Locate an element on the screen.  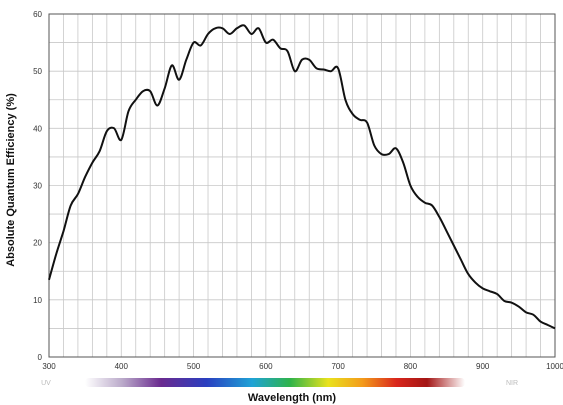
x-tick-label: 900 is located at coordinates (483, 366).